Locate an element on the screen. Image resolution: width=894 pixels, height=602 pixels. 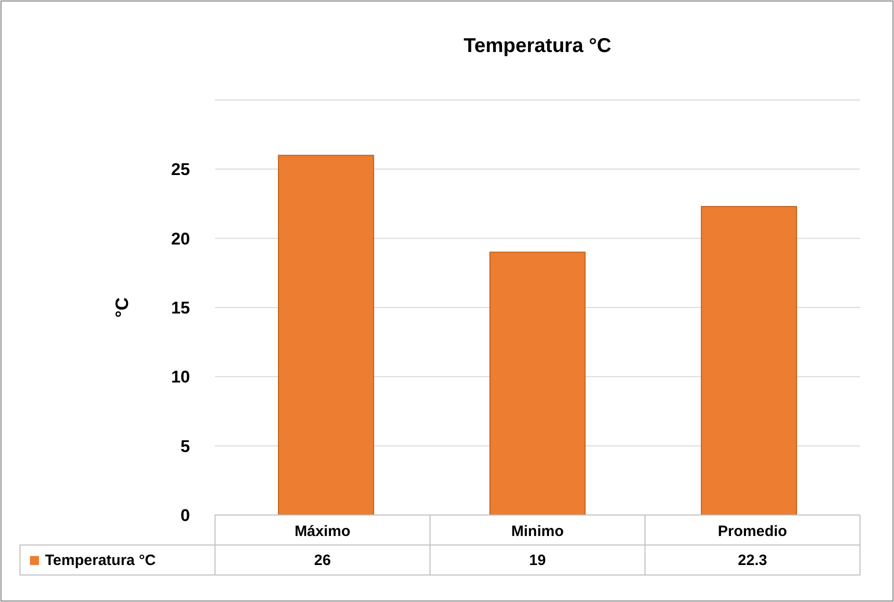
data-label: 19 is located at coordinates (537, 560).